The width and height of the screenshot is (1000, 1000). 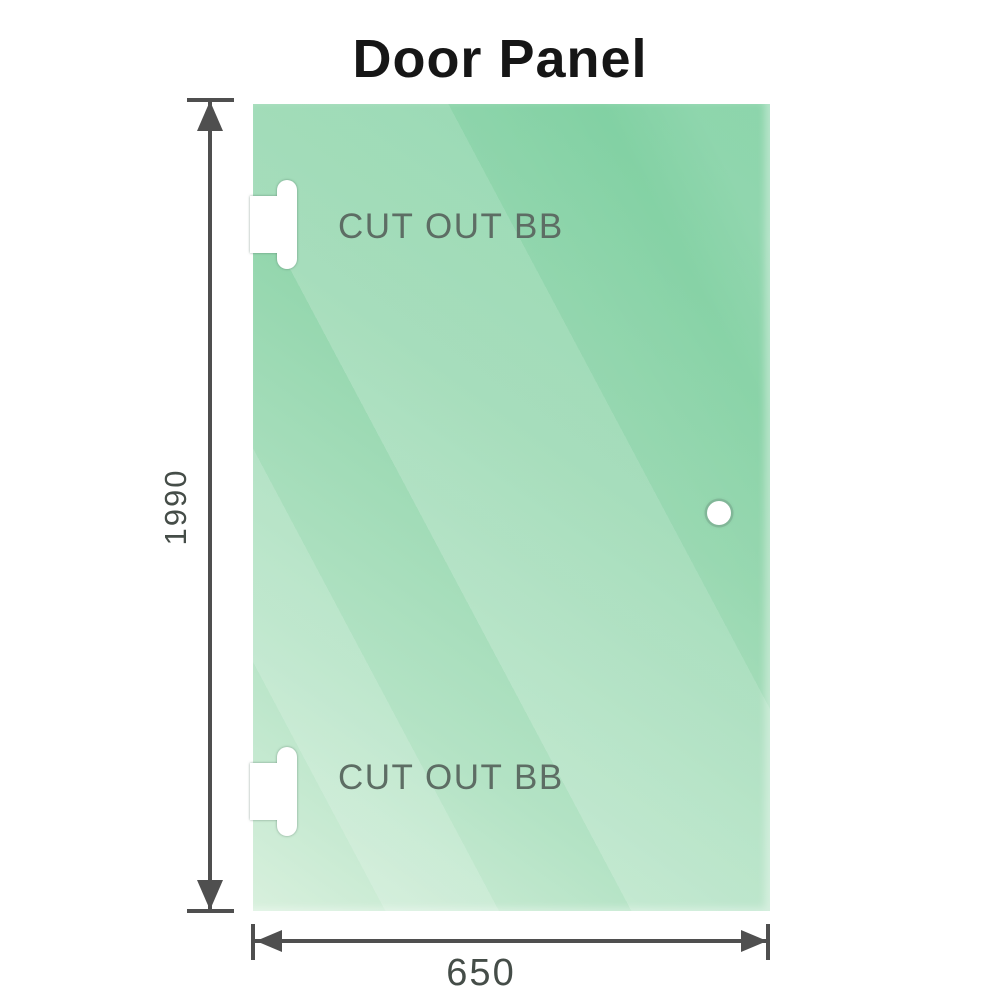 I want to click on width-dimension-line, so click(x=511, y=941).